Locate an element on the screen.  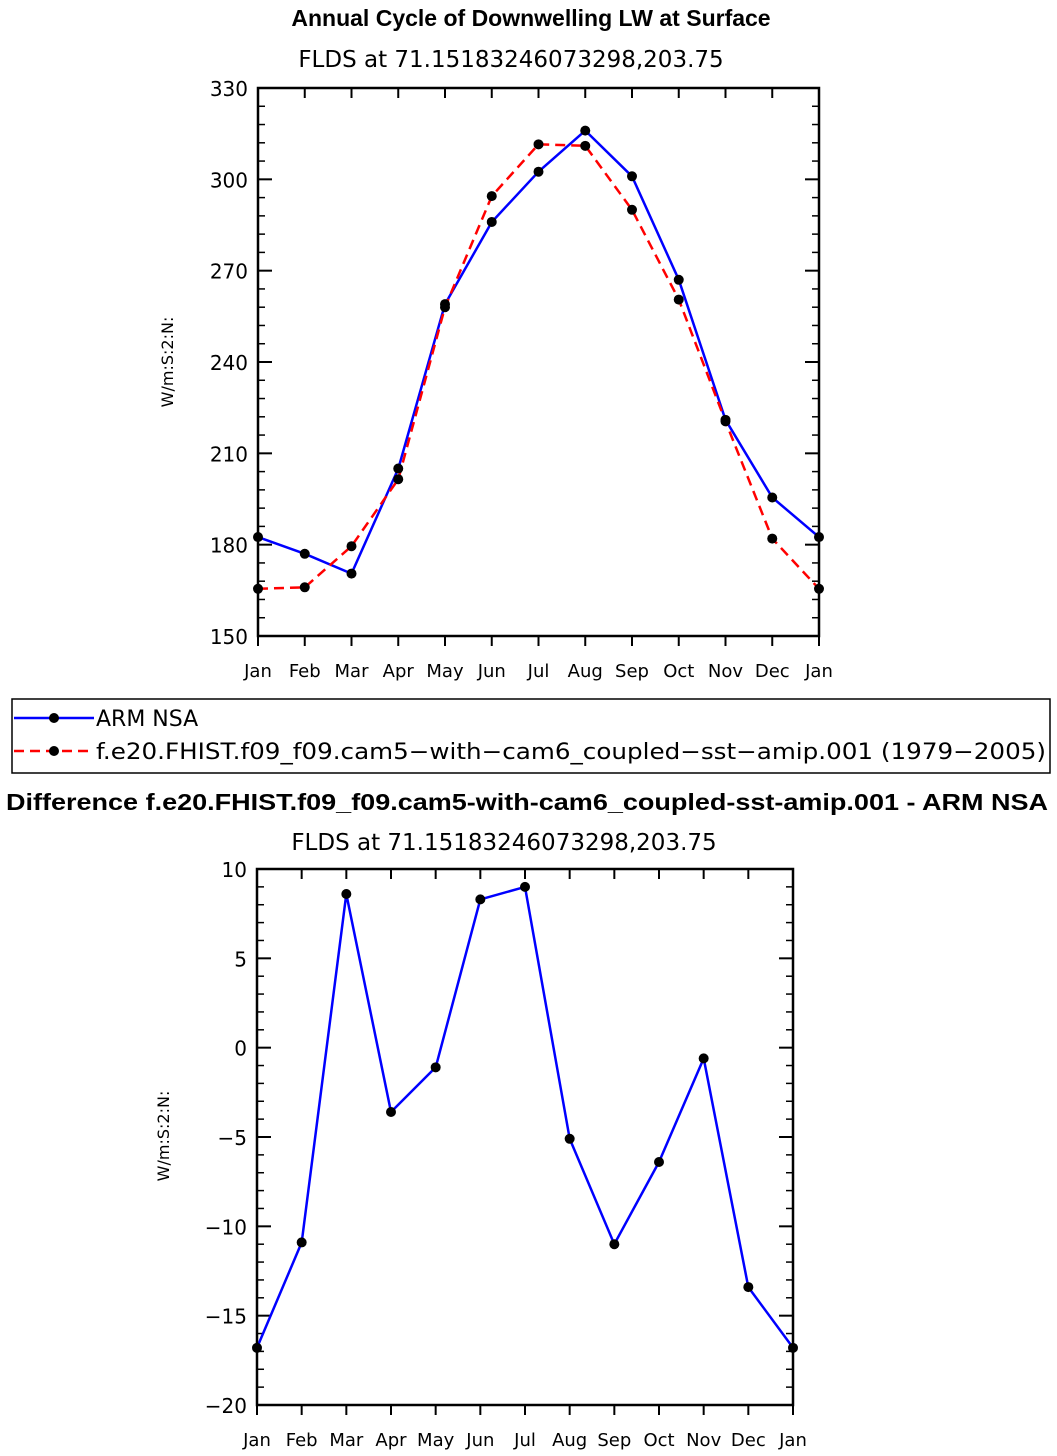
y-tick-label: 180 is located at coordinates (229, 546).